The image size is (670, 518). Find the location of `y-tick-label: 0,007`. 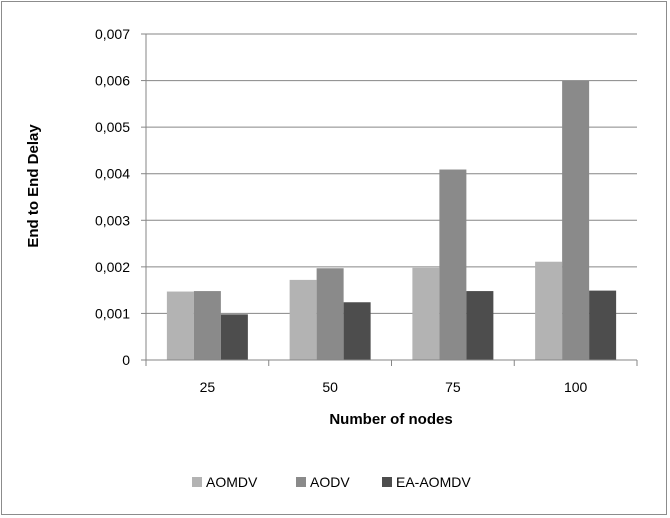

y-tick-label: 0,007 is located at coordinates (112, 34).